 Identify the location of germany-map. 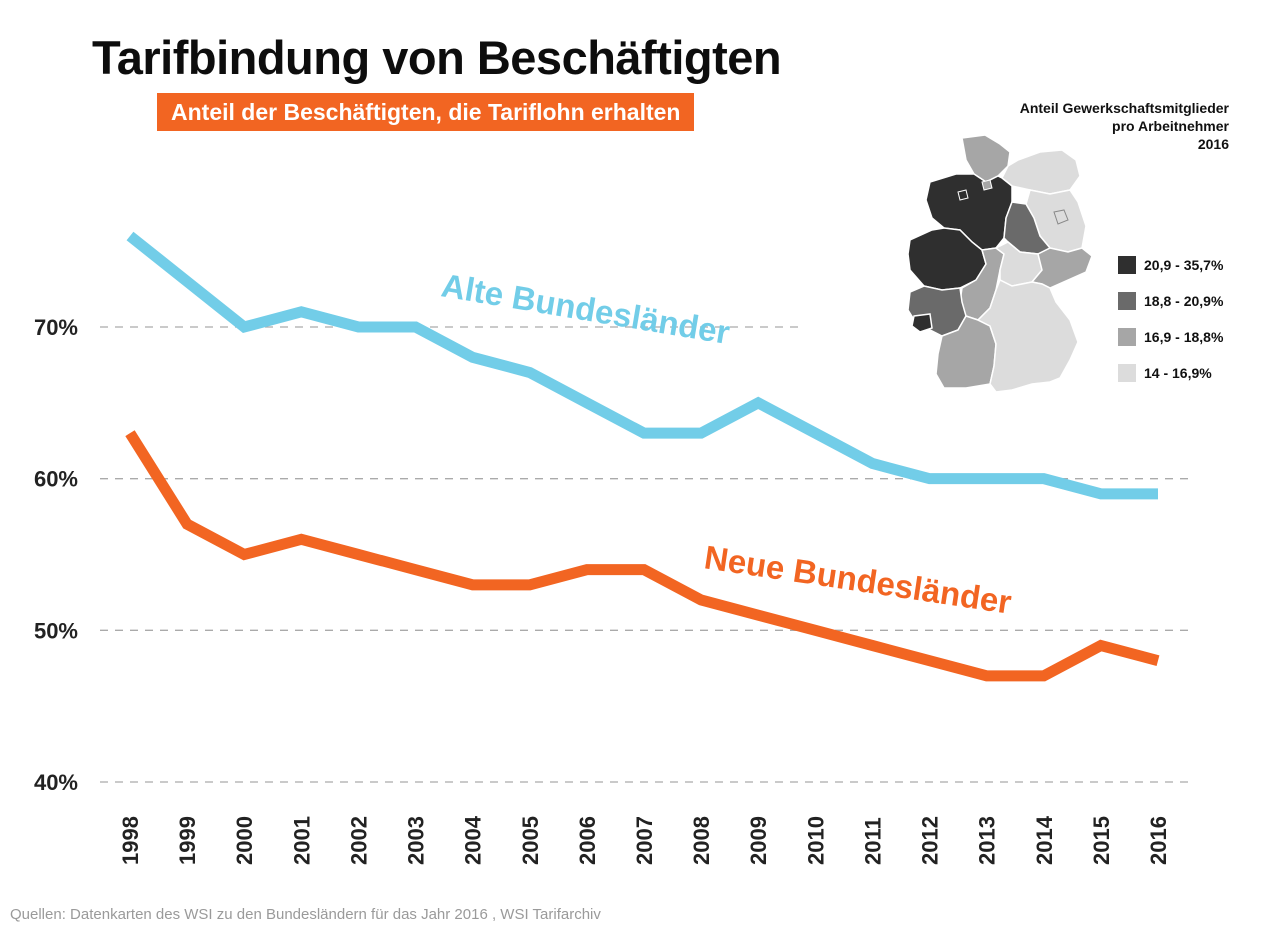
(1000, 263).